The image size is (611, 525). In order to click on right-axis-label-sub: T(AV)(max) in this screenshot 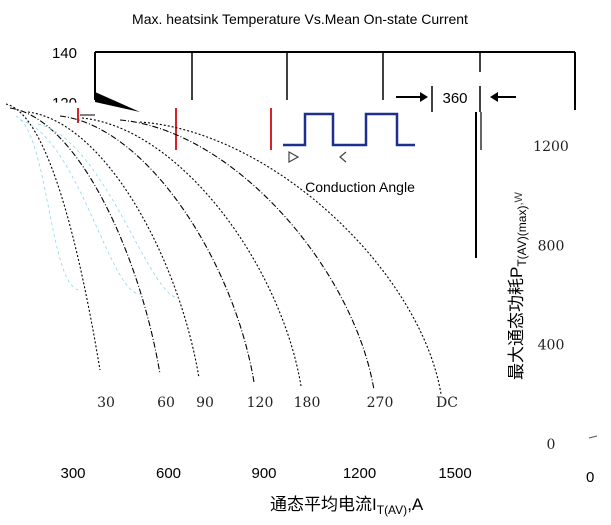, I will do `click(522, 236)`.